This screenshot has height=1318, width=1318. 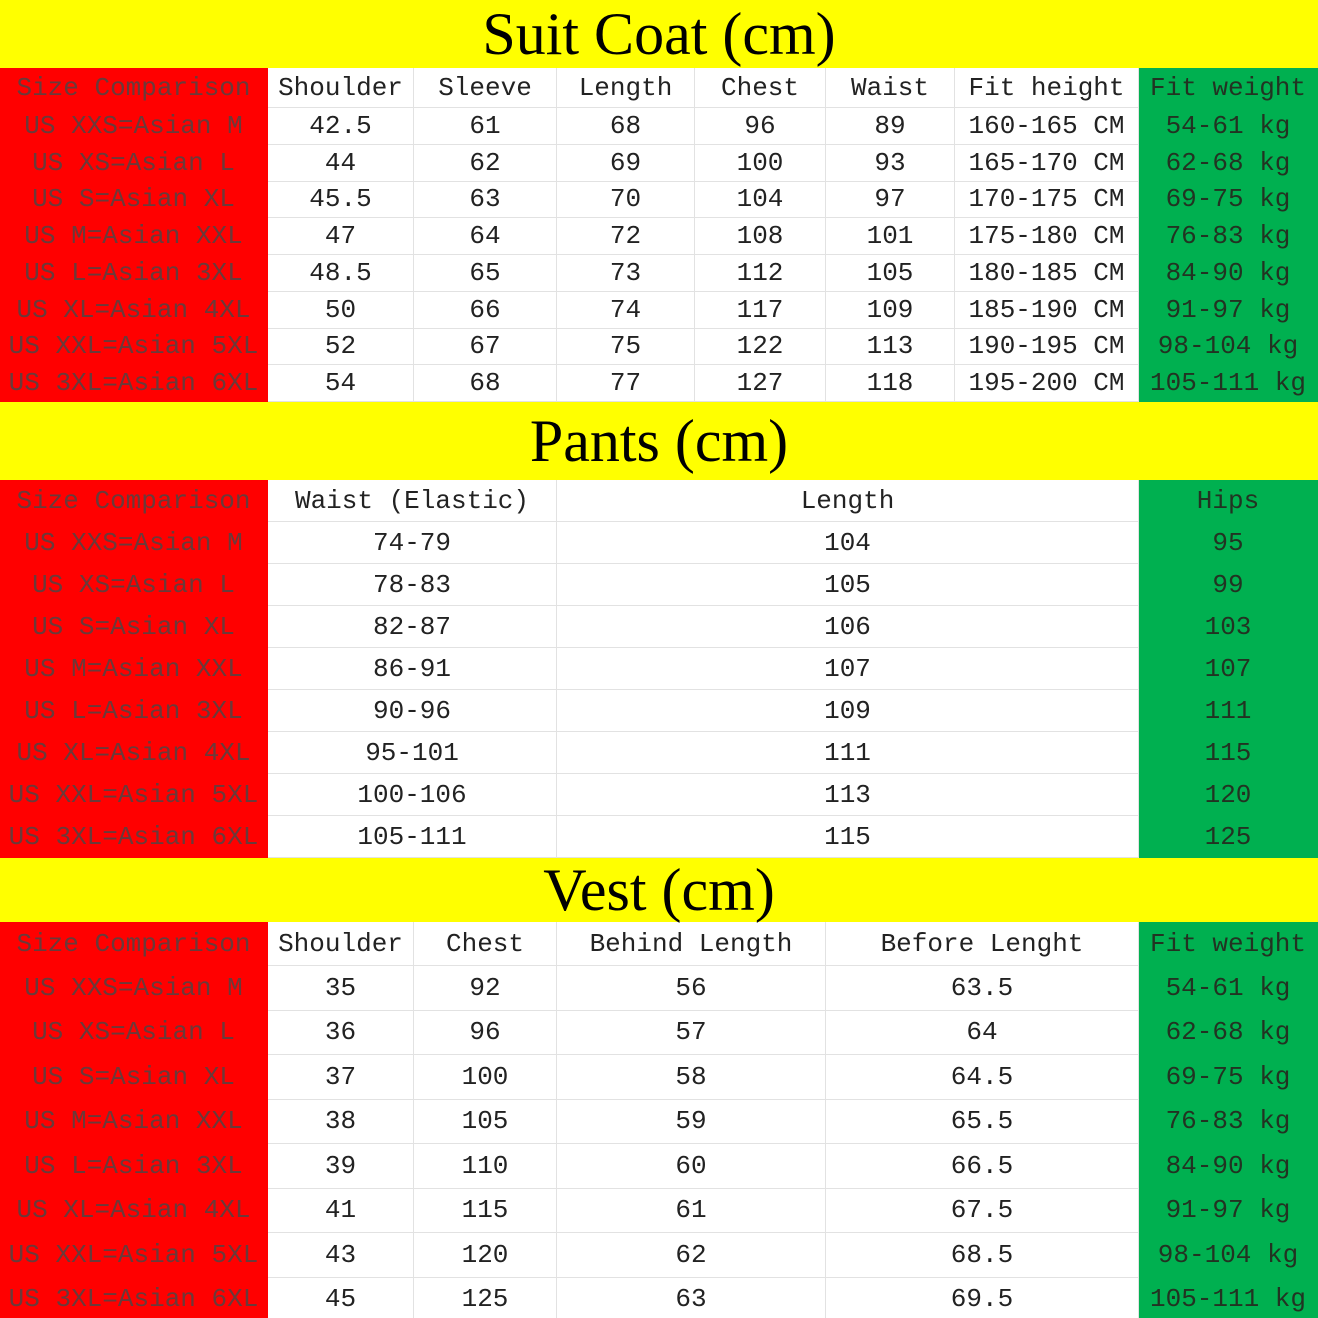 What do you see at coordinates (848, 753) in the screenshot?
I see `table-cell: 111` at bounding box center [848, 753].